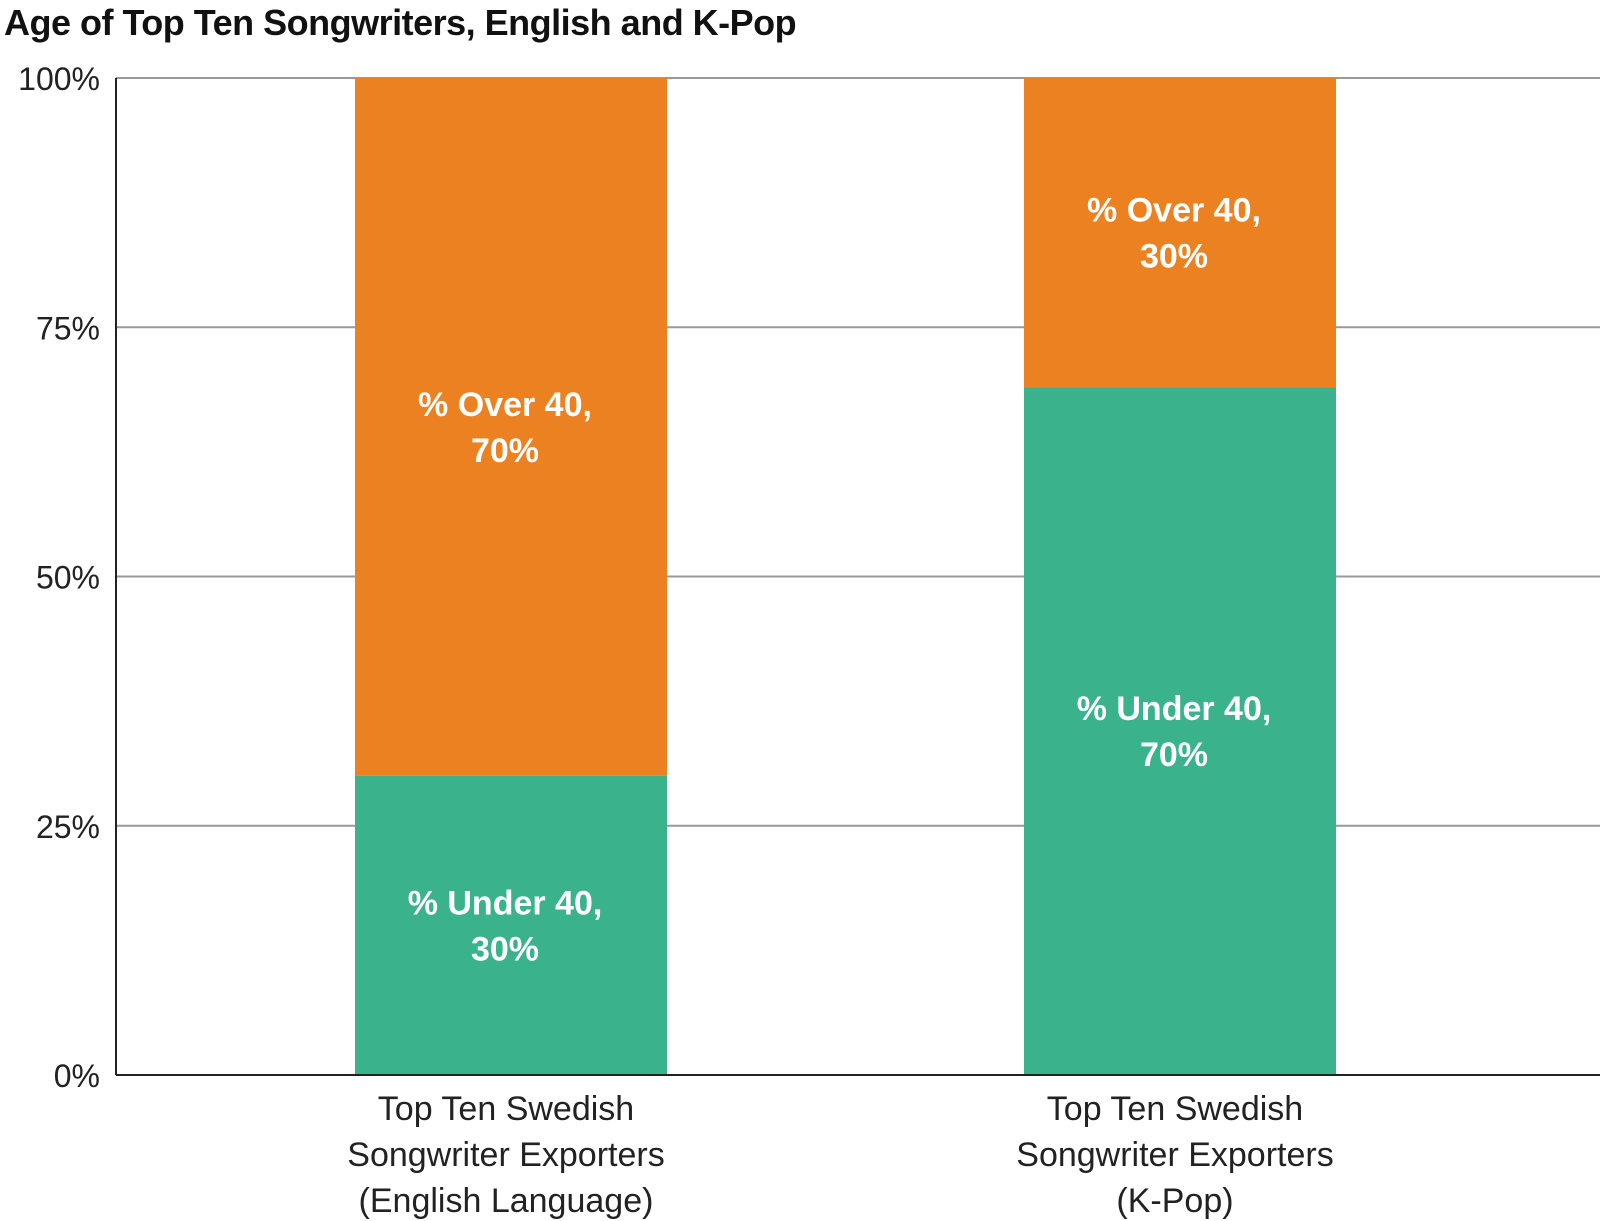  I want to click on x-category-label: (K-Pop), so click(1174, 1201).